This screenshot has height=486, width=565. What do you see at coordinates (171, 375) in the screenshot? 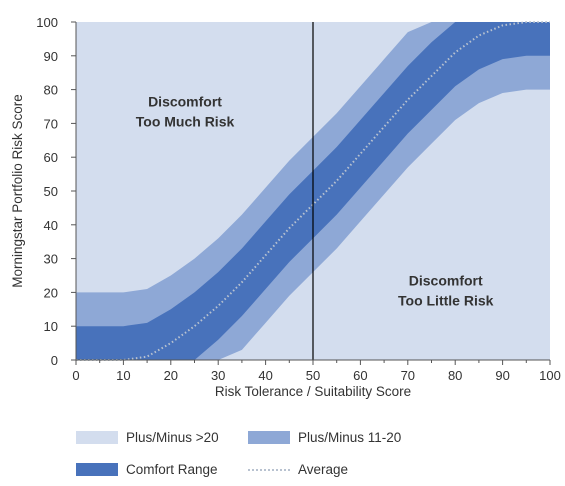
I see `x-tick-label: 20` at bounding box center [171, 375].